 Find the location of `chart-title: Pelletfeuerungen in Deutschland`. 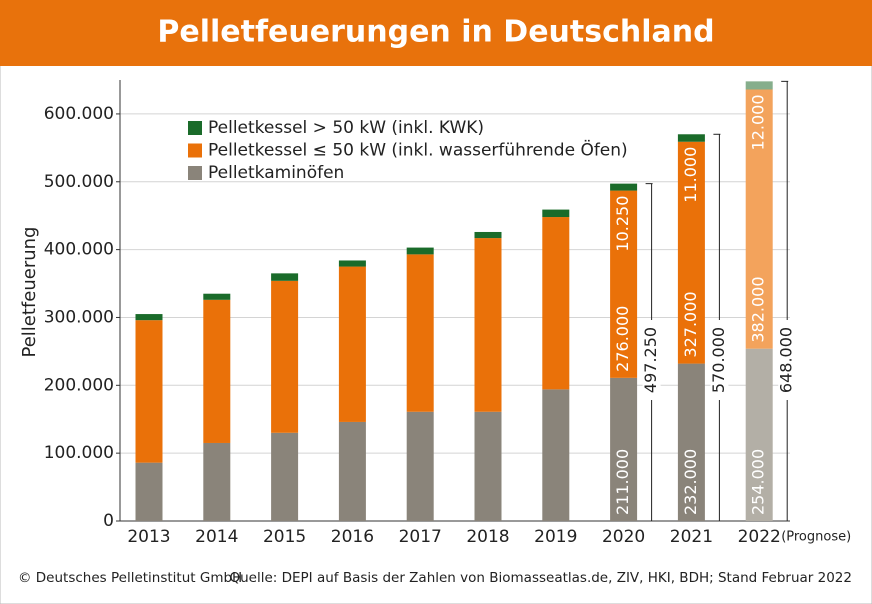

chart-title: Pelletfeuerungen in Deutschland is located at coordinates (435, 32).